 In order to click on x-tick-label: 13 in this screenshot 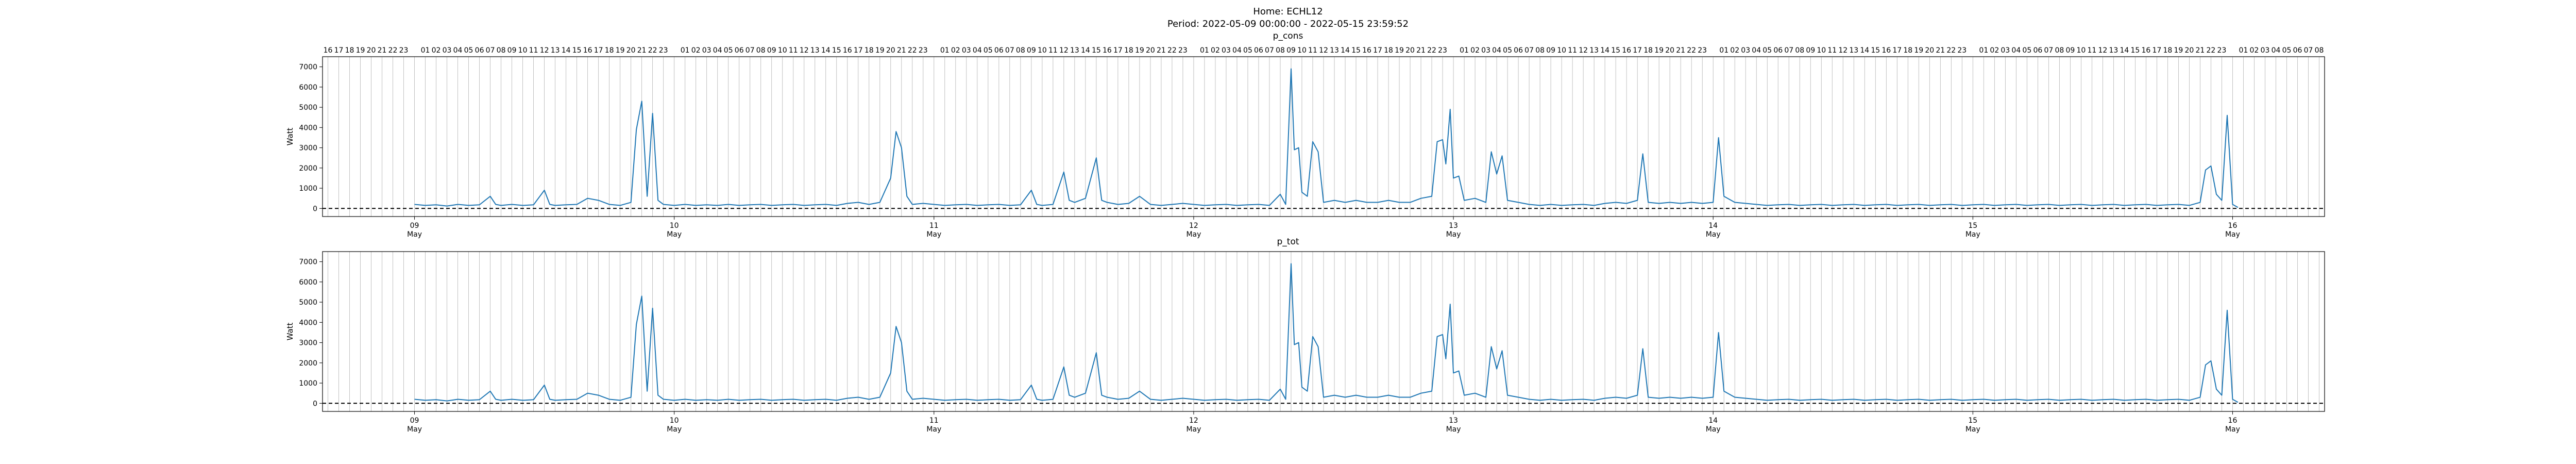, I will do `click(1453, 421)`.